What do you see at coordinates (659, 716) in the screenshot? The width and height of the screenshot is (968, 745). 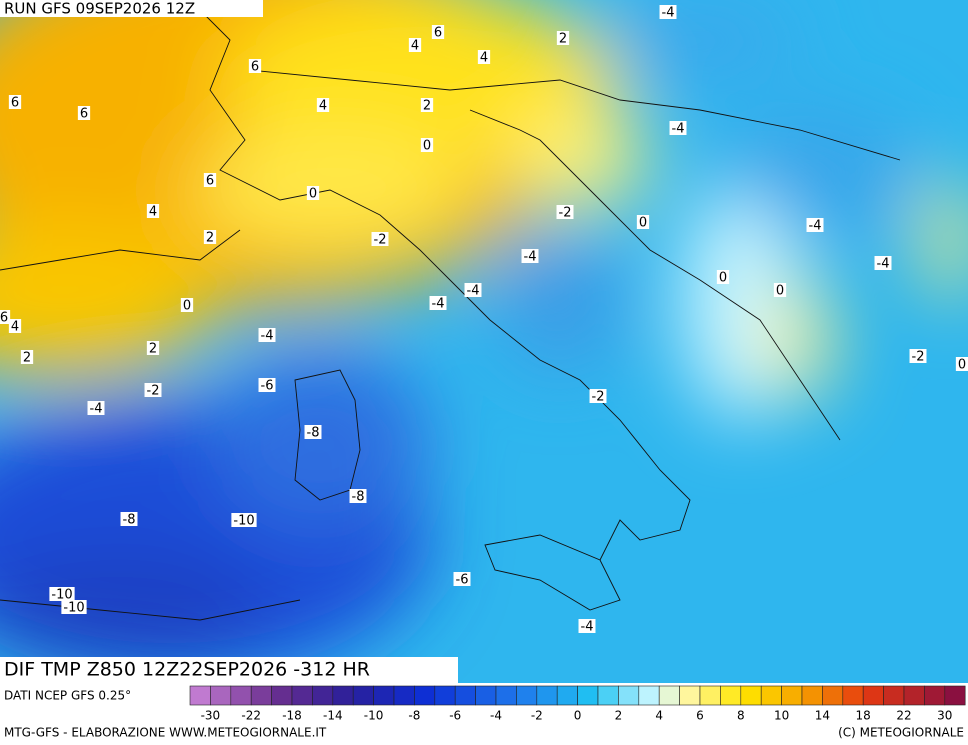 I see `colorbar-tick-label: 4` at bounding box center [659, 716].